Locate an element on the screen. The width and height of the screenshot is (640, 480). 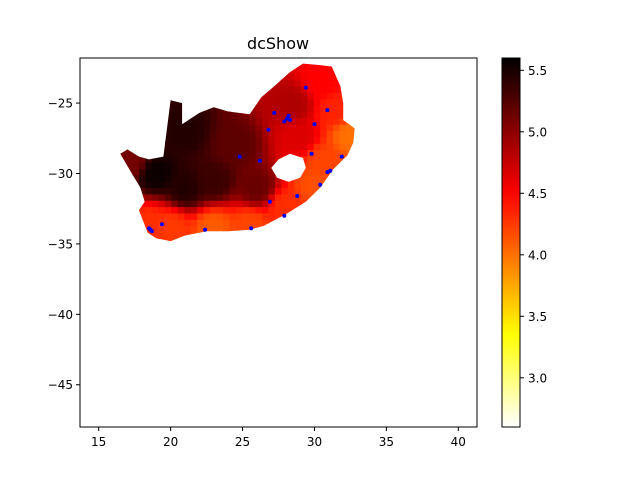
x-tick-label: 20 is located at coordinates (170, 442).